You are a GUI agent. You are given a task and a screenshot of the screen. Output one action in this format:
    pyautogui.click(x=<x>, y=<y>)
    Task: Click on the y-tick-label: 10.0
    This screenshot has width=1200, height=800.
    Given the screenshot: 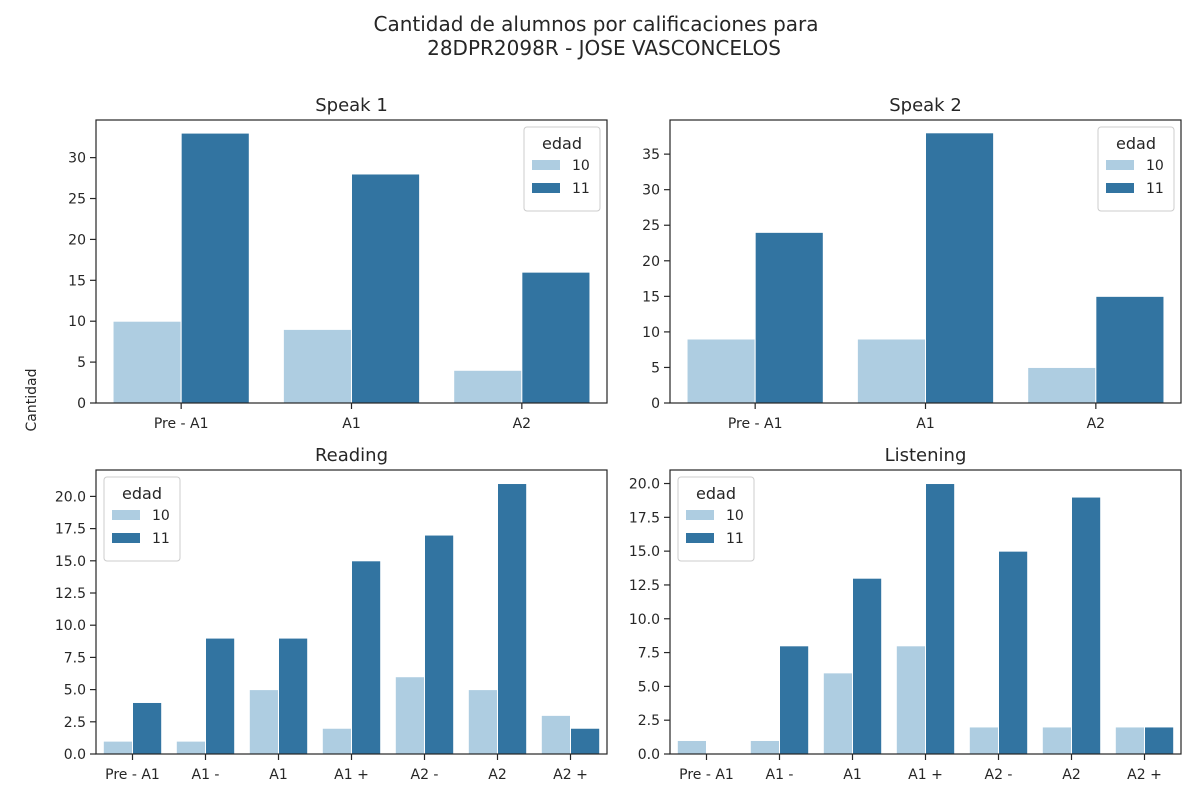 What is the action you would take?
    pyautogui.click(x=70, y=626)
    